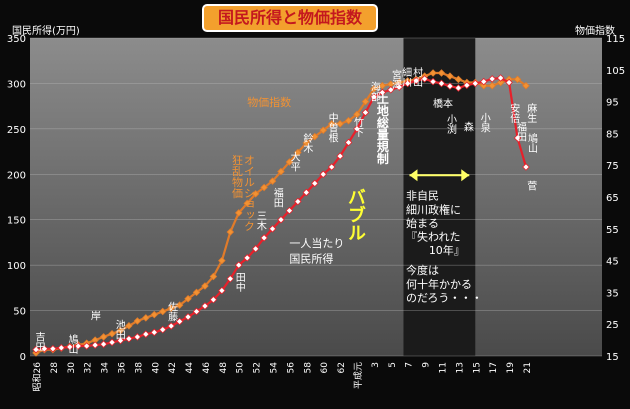  Describe the element at coordinates (16, 198) in the screenshot. I see `y-axis-left: 0 50 100 150 200 250 300 350` at that location.